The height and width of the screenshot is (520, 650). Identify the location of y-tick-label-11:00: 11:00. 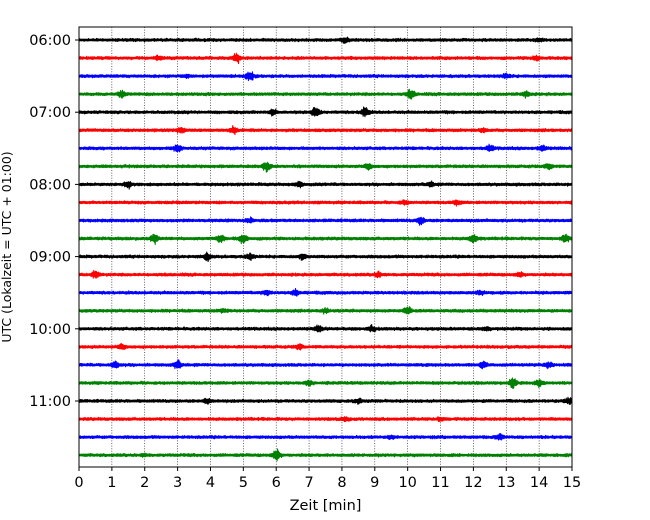
(50, 402).